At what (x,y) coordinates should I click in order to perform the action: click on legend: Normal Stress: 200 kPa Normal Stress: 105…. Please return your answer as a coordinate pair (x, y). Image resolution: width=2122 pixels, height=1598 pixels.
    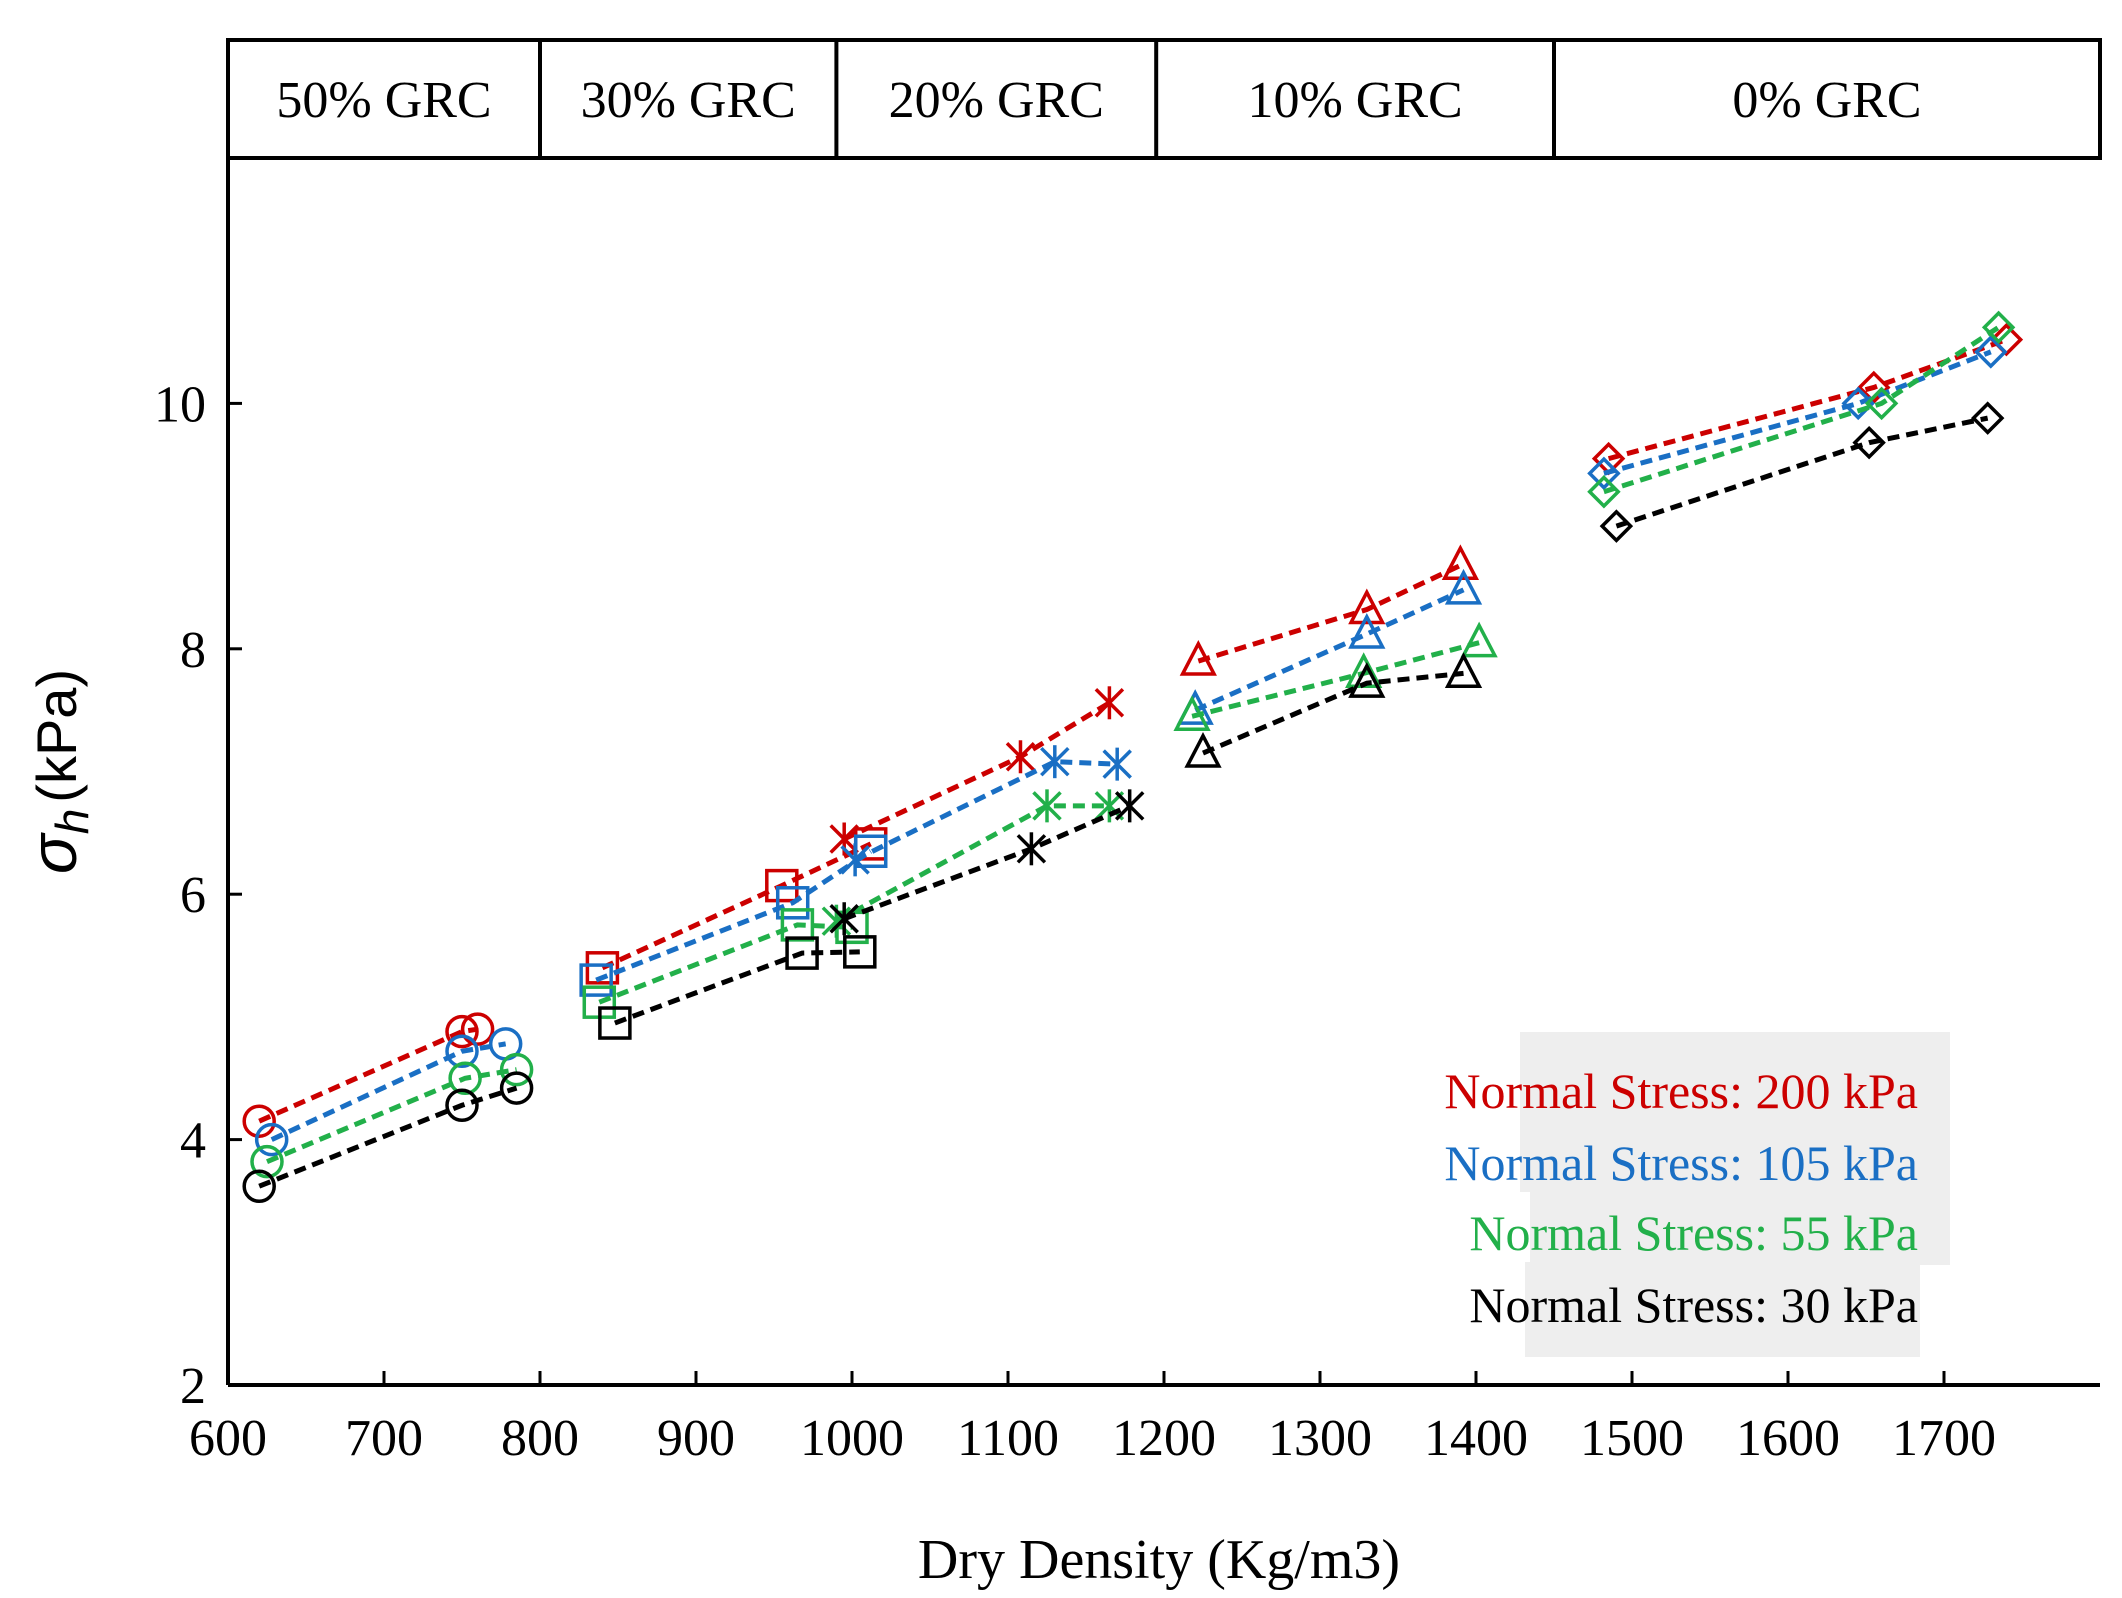
    Looking at the image, I should click on (1697, 1194).